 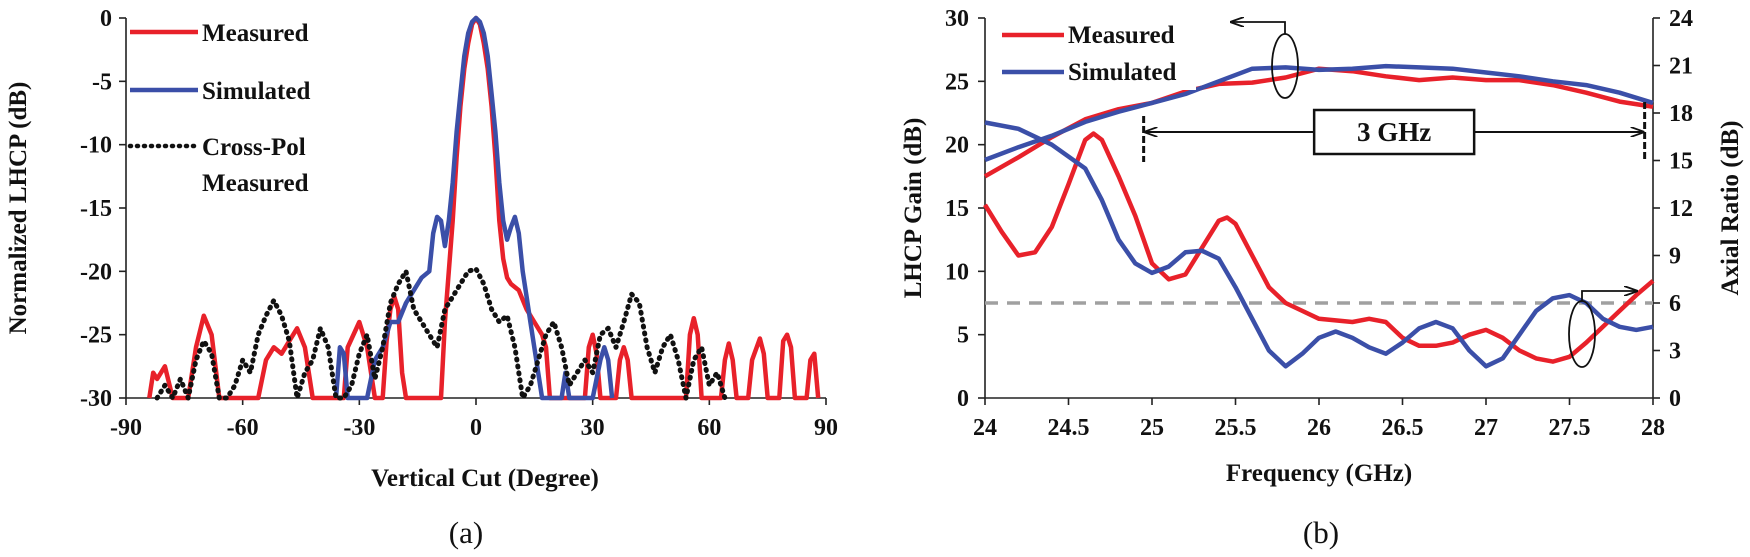 What do you see at coordinates (485, 478) in the screenshot?
I see `panel-a-x-axis-title: Vertical Cut (Degree)` at bounding box center [485, 478].